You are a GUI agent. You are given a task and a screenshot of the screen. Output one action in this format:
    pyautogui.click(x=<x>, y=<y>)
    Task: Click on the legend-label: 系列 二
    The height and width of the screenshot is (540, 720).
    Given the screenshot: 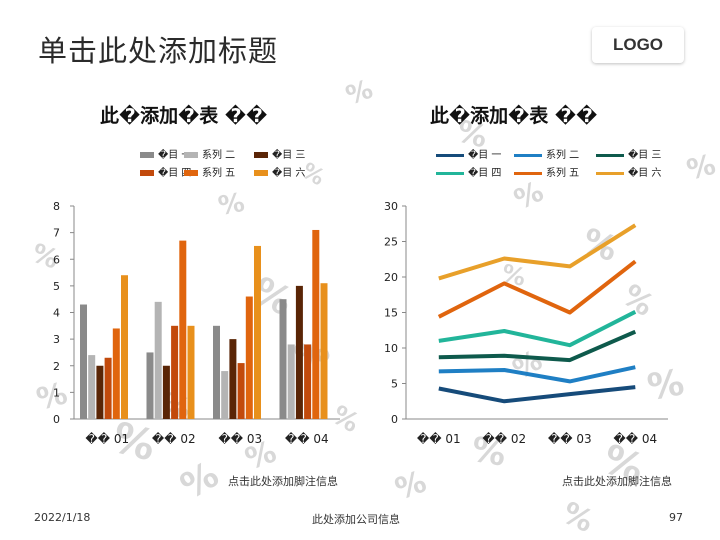 What is the action you would take?
    pyautogui.click(x=219, y=155)
    